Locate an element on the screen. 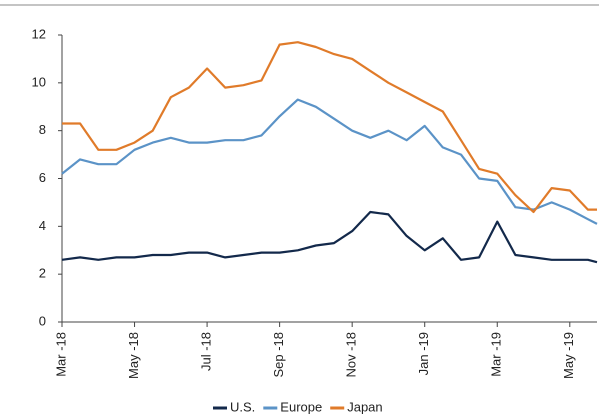 Image resolution: width=599 pixels, height=420 pixels. x-tick-label: Mar -19 is located at coordinates (496, 354).